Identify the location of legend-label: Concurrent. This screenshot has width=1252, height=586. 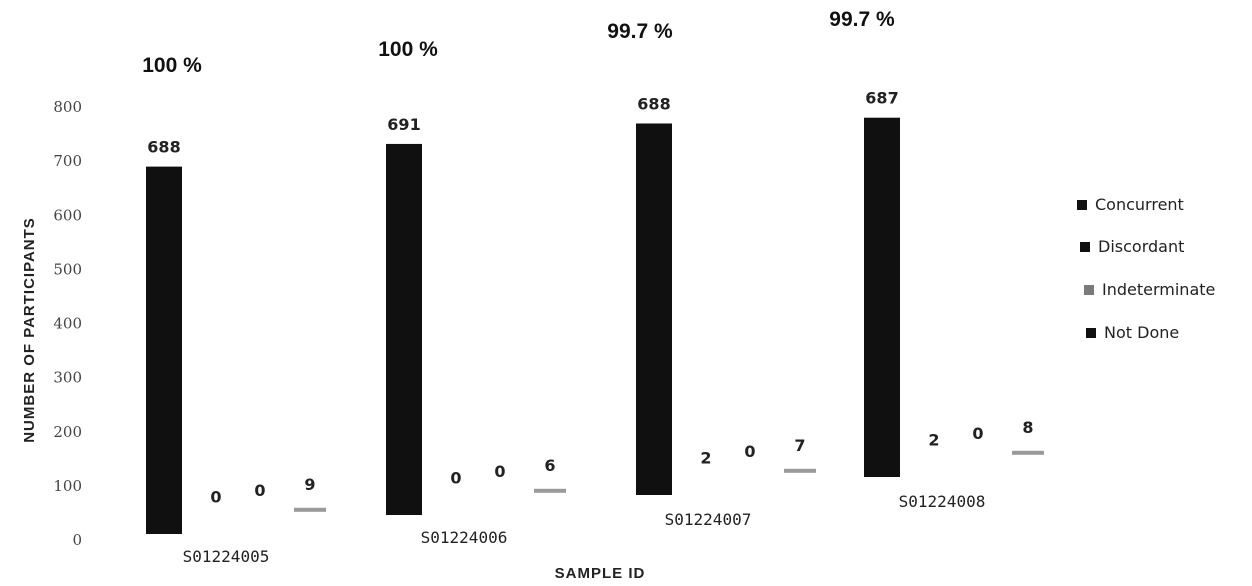
(1139, 204).